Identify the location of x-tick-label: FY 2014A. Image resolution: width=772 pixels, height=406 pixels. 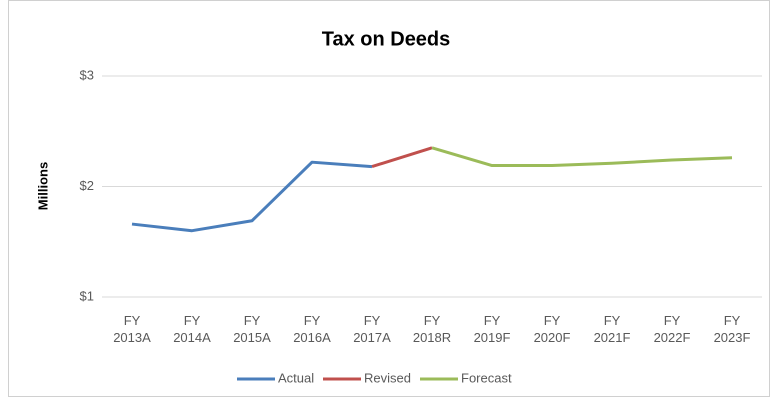
(192, 329).